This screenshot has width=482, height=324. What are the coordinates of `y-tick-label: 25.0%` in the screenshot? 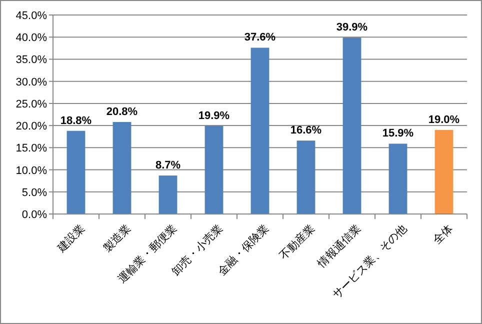 It's located at (32, 104).